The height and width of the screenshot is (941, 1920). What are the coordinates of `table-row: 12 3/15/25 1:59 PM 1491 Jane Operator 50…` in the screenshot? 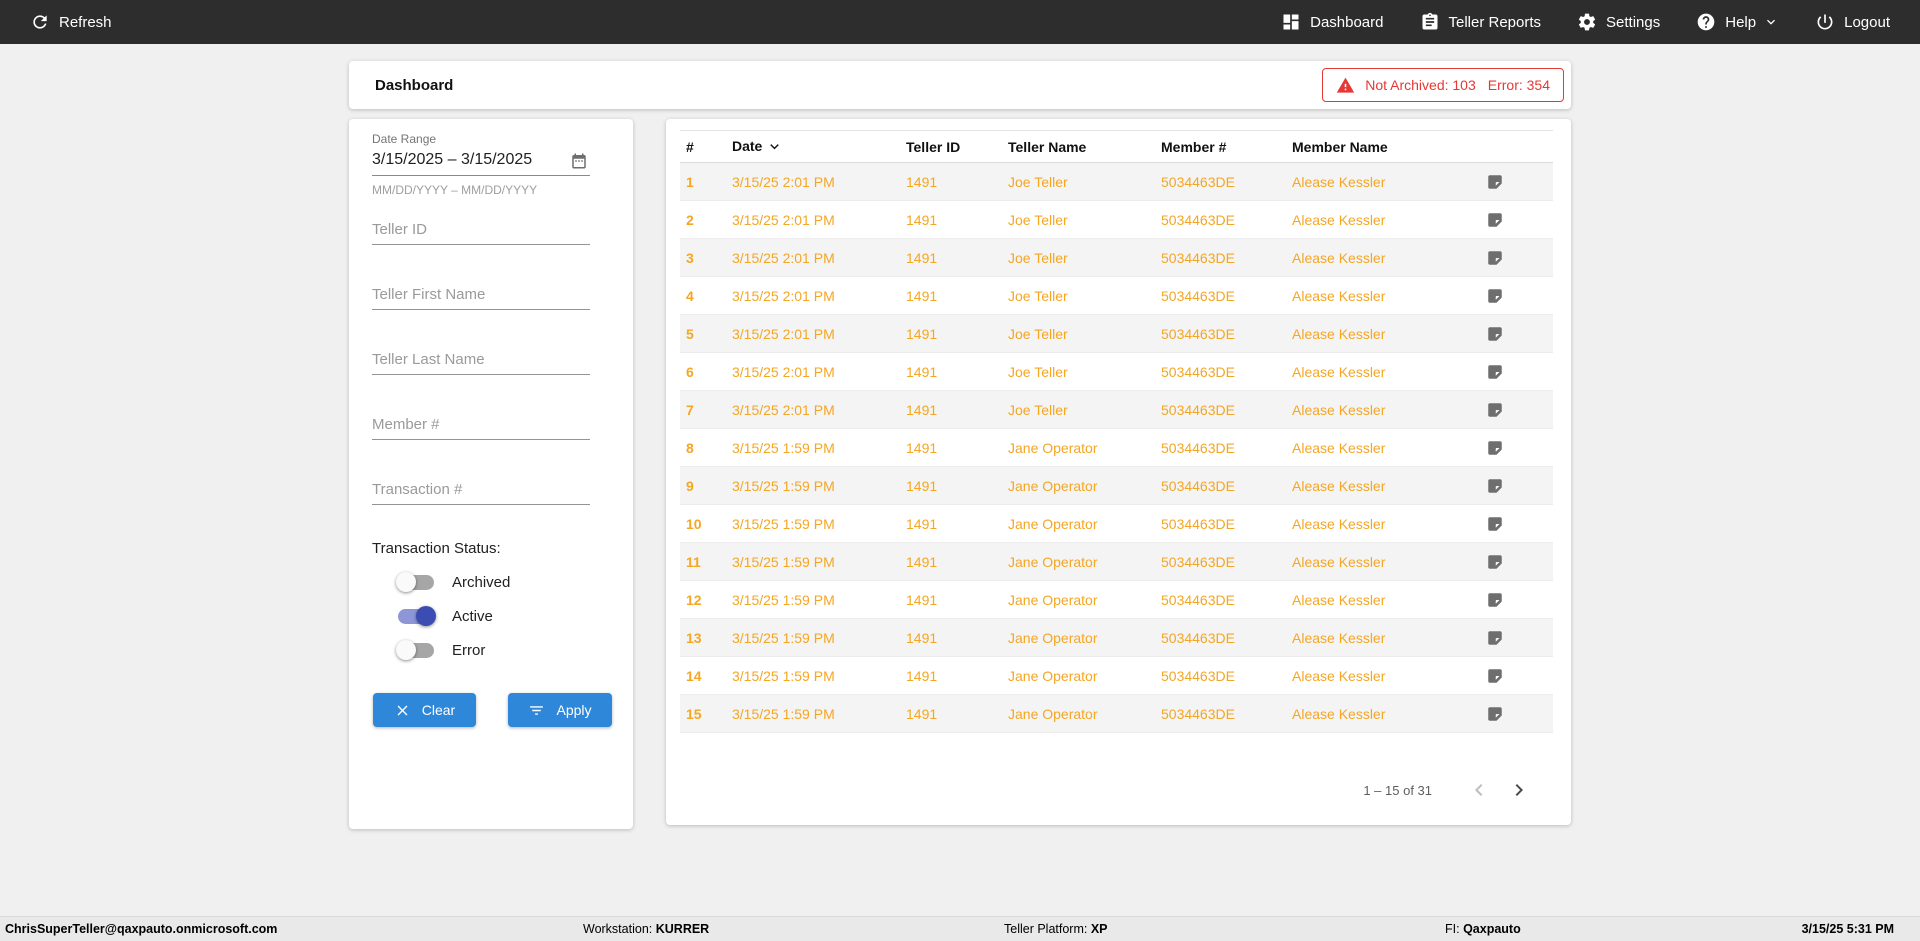 It's located at (1116, 599).